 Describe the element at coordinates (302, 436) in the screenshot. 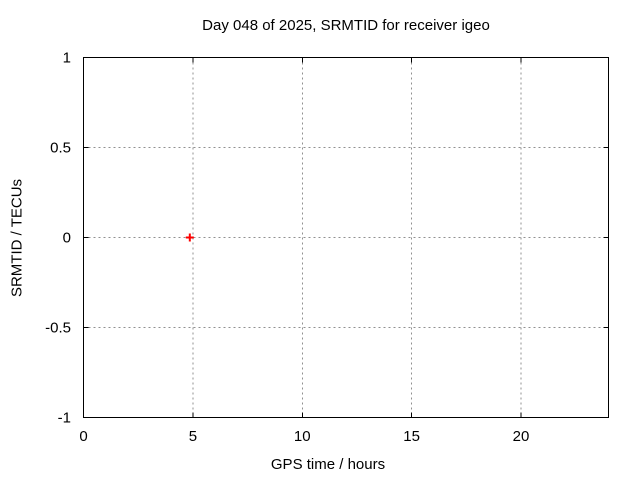

I see `x-tick-label: 10` at that location.